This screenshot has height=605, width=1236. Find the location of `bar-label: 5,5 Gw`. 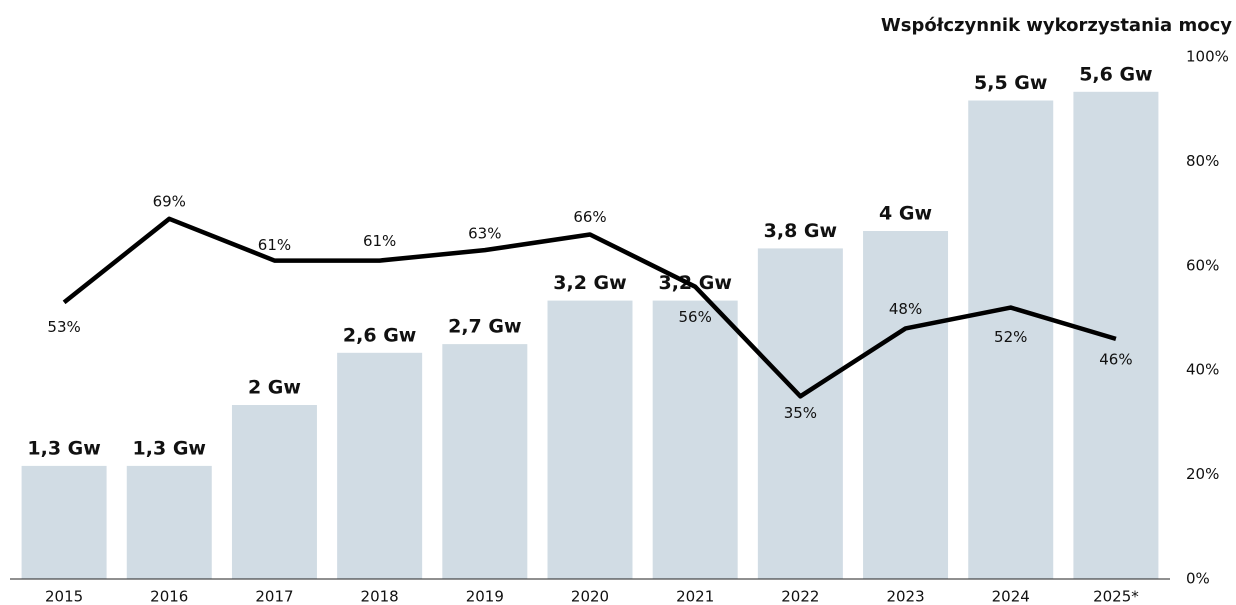

bar-label: 5,5 Gw is located at coordinates (1010, 83).